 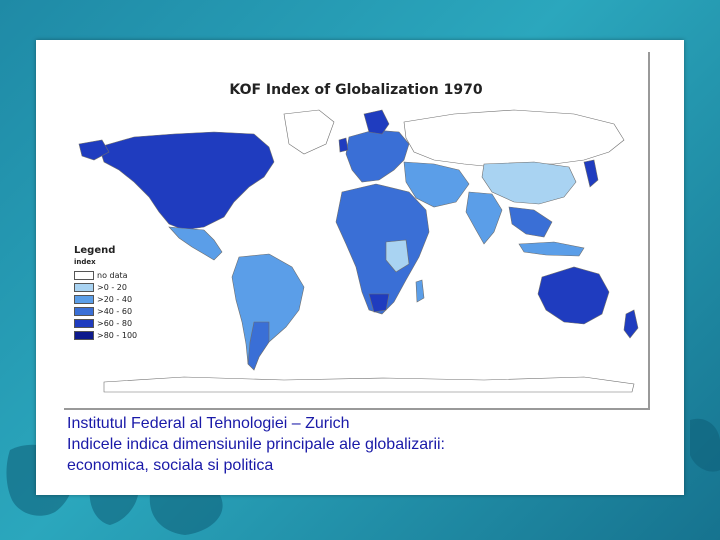 I want to click on region-south-africa, so click(x=379, y=303).